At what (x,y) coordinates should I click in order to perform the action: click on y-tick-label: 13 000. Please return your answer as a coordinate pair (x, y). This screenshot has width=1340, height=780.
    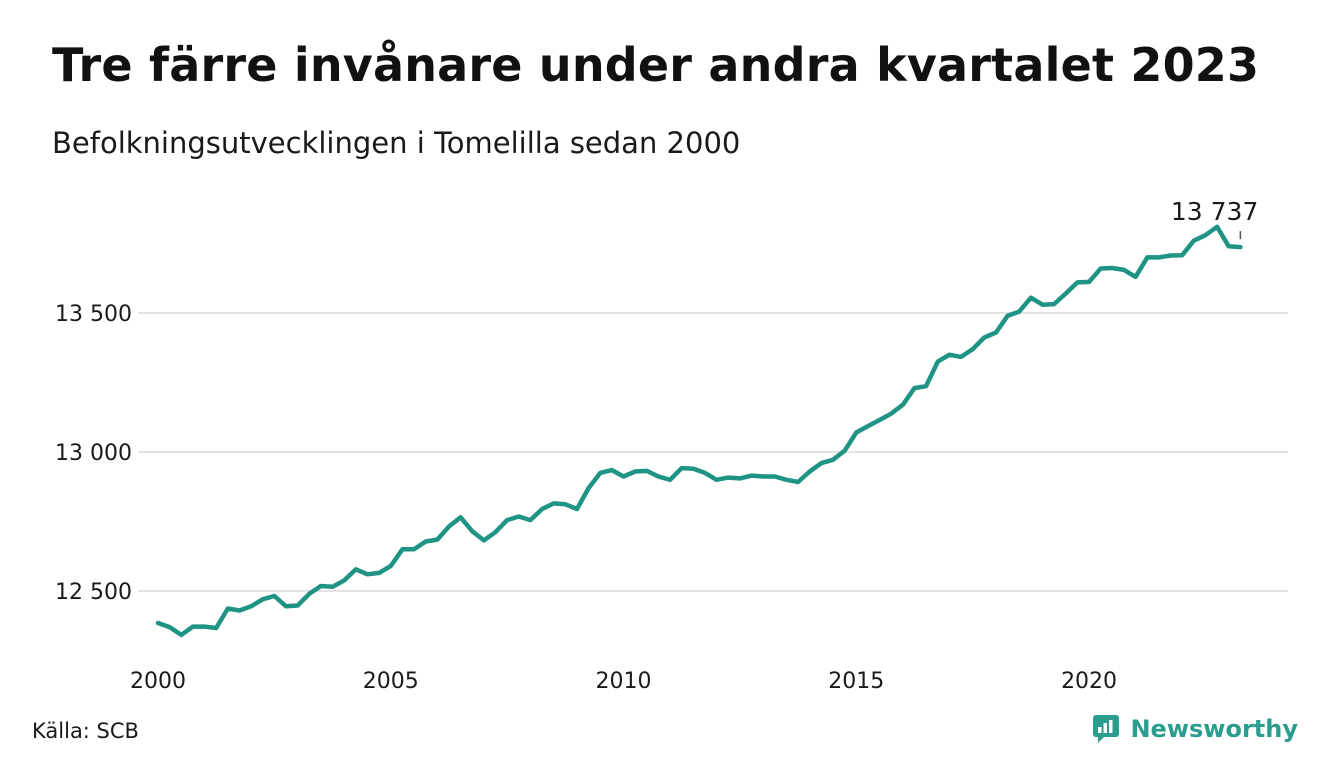
    Looking at the image, I should click on (93, 453).